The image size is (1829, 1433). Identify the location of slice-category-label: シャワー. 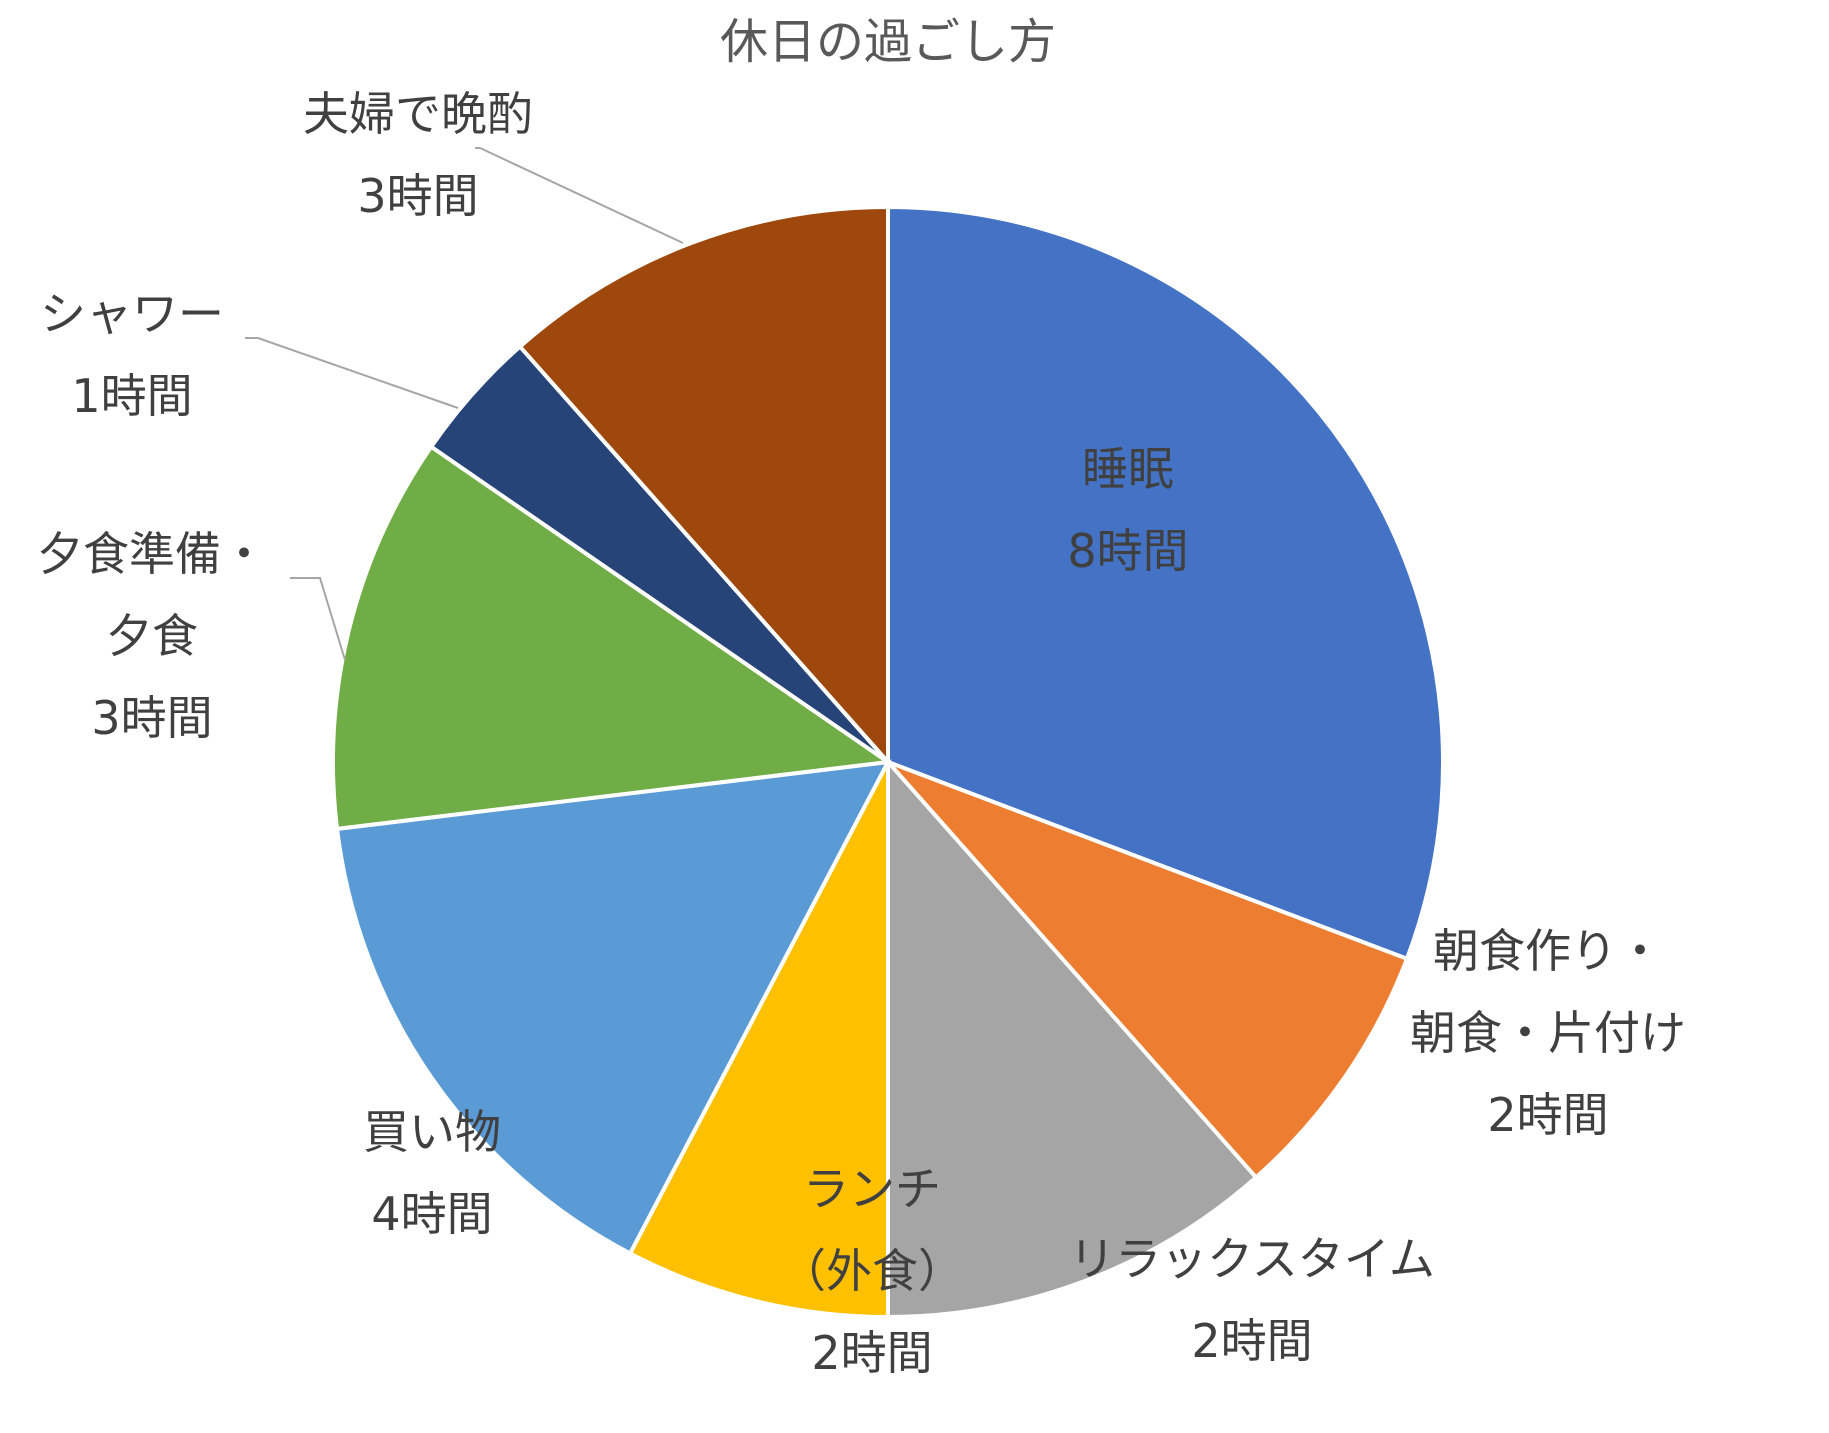
(132, 314).